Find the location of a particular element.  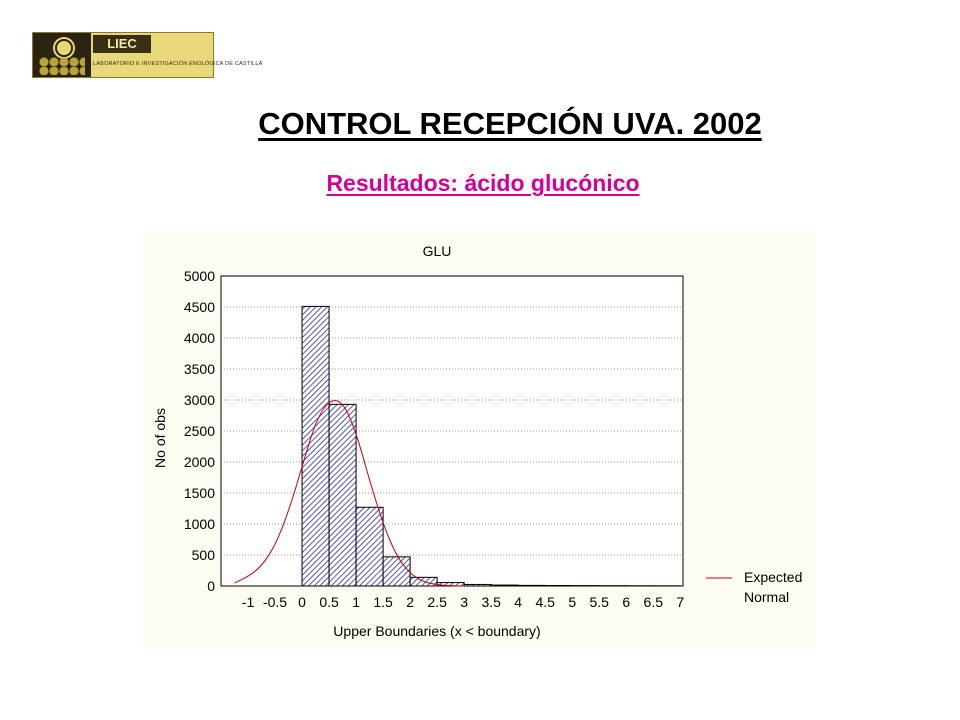

y-tick-label-5: 2500 is located at coordinates (199, 431).